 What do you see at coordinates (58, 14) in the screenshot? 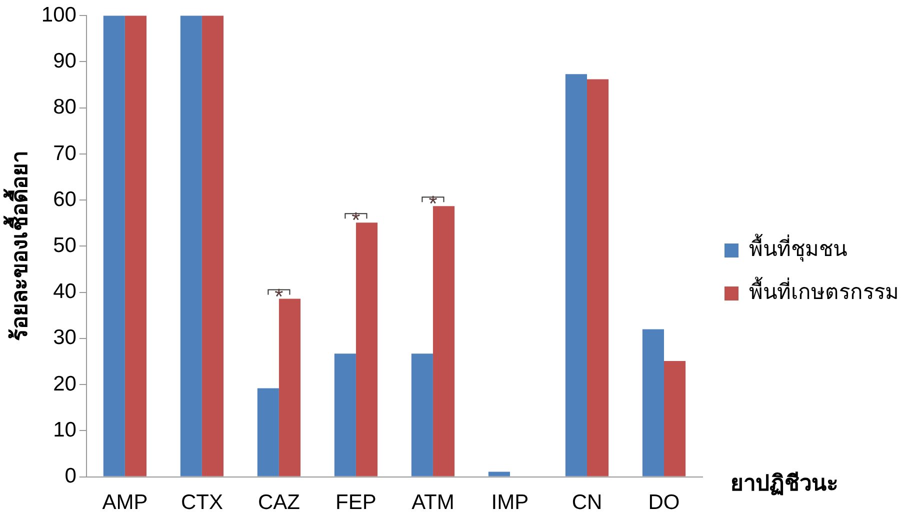
I see `y-tick-label: 100` at bounding box center [58, 14].